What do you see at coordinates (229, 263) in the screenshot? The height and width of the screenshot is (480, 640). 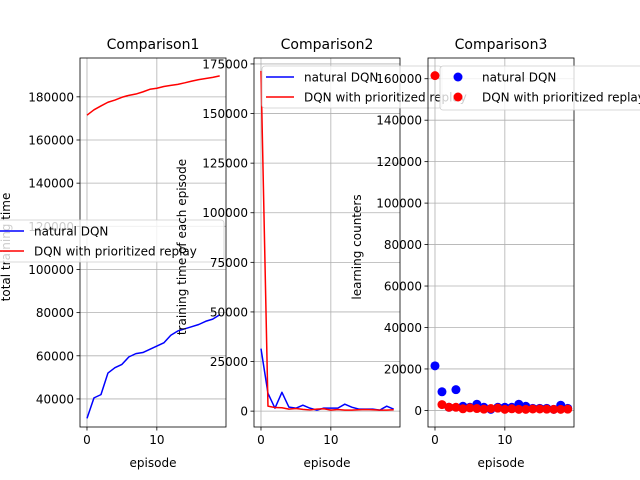 I see `y-tick-label: 75000` at bounding box center [229, 263].